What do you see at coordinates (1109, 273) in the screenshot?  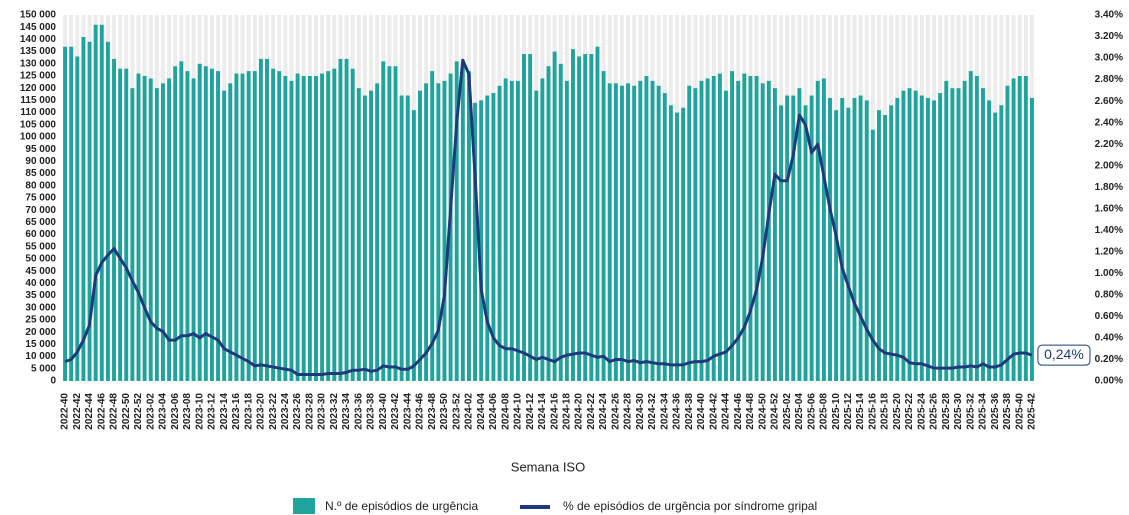 I see `y2-tick-label: 1.00%` at bounding box center [1109, 273].